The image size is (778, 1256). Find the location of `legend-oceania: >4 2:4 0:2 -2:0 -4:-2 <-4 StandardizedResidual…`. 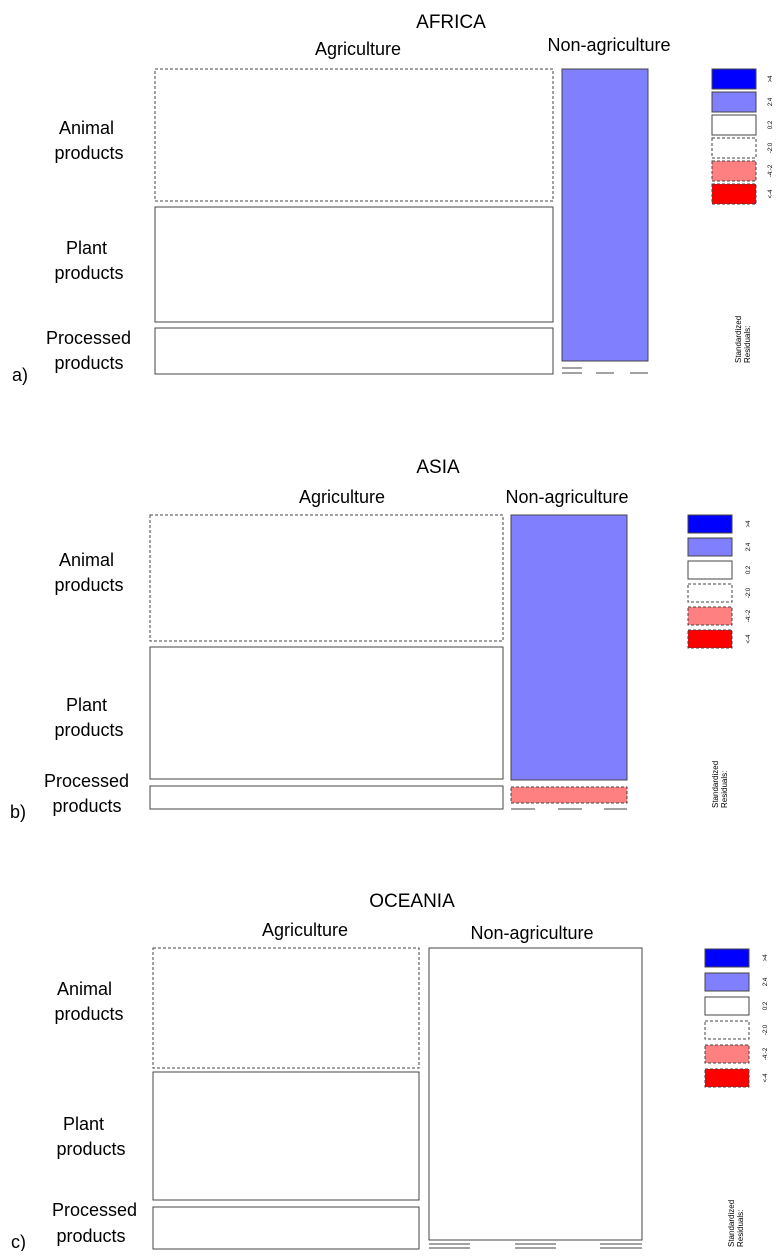

legend-oceania: >4 2:4 0:2 -2:0 -4:-2 <-4 StandardizedResidual… is located at coordinates (736, 1097).